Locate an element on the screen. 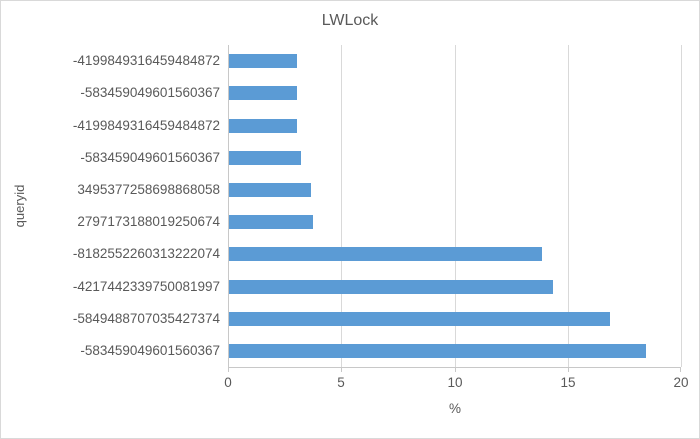 Image resolution: width=700 pixels, height=439 pixels. y-axis-title: queryid is located at coordinates (19, 206).